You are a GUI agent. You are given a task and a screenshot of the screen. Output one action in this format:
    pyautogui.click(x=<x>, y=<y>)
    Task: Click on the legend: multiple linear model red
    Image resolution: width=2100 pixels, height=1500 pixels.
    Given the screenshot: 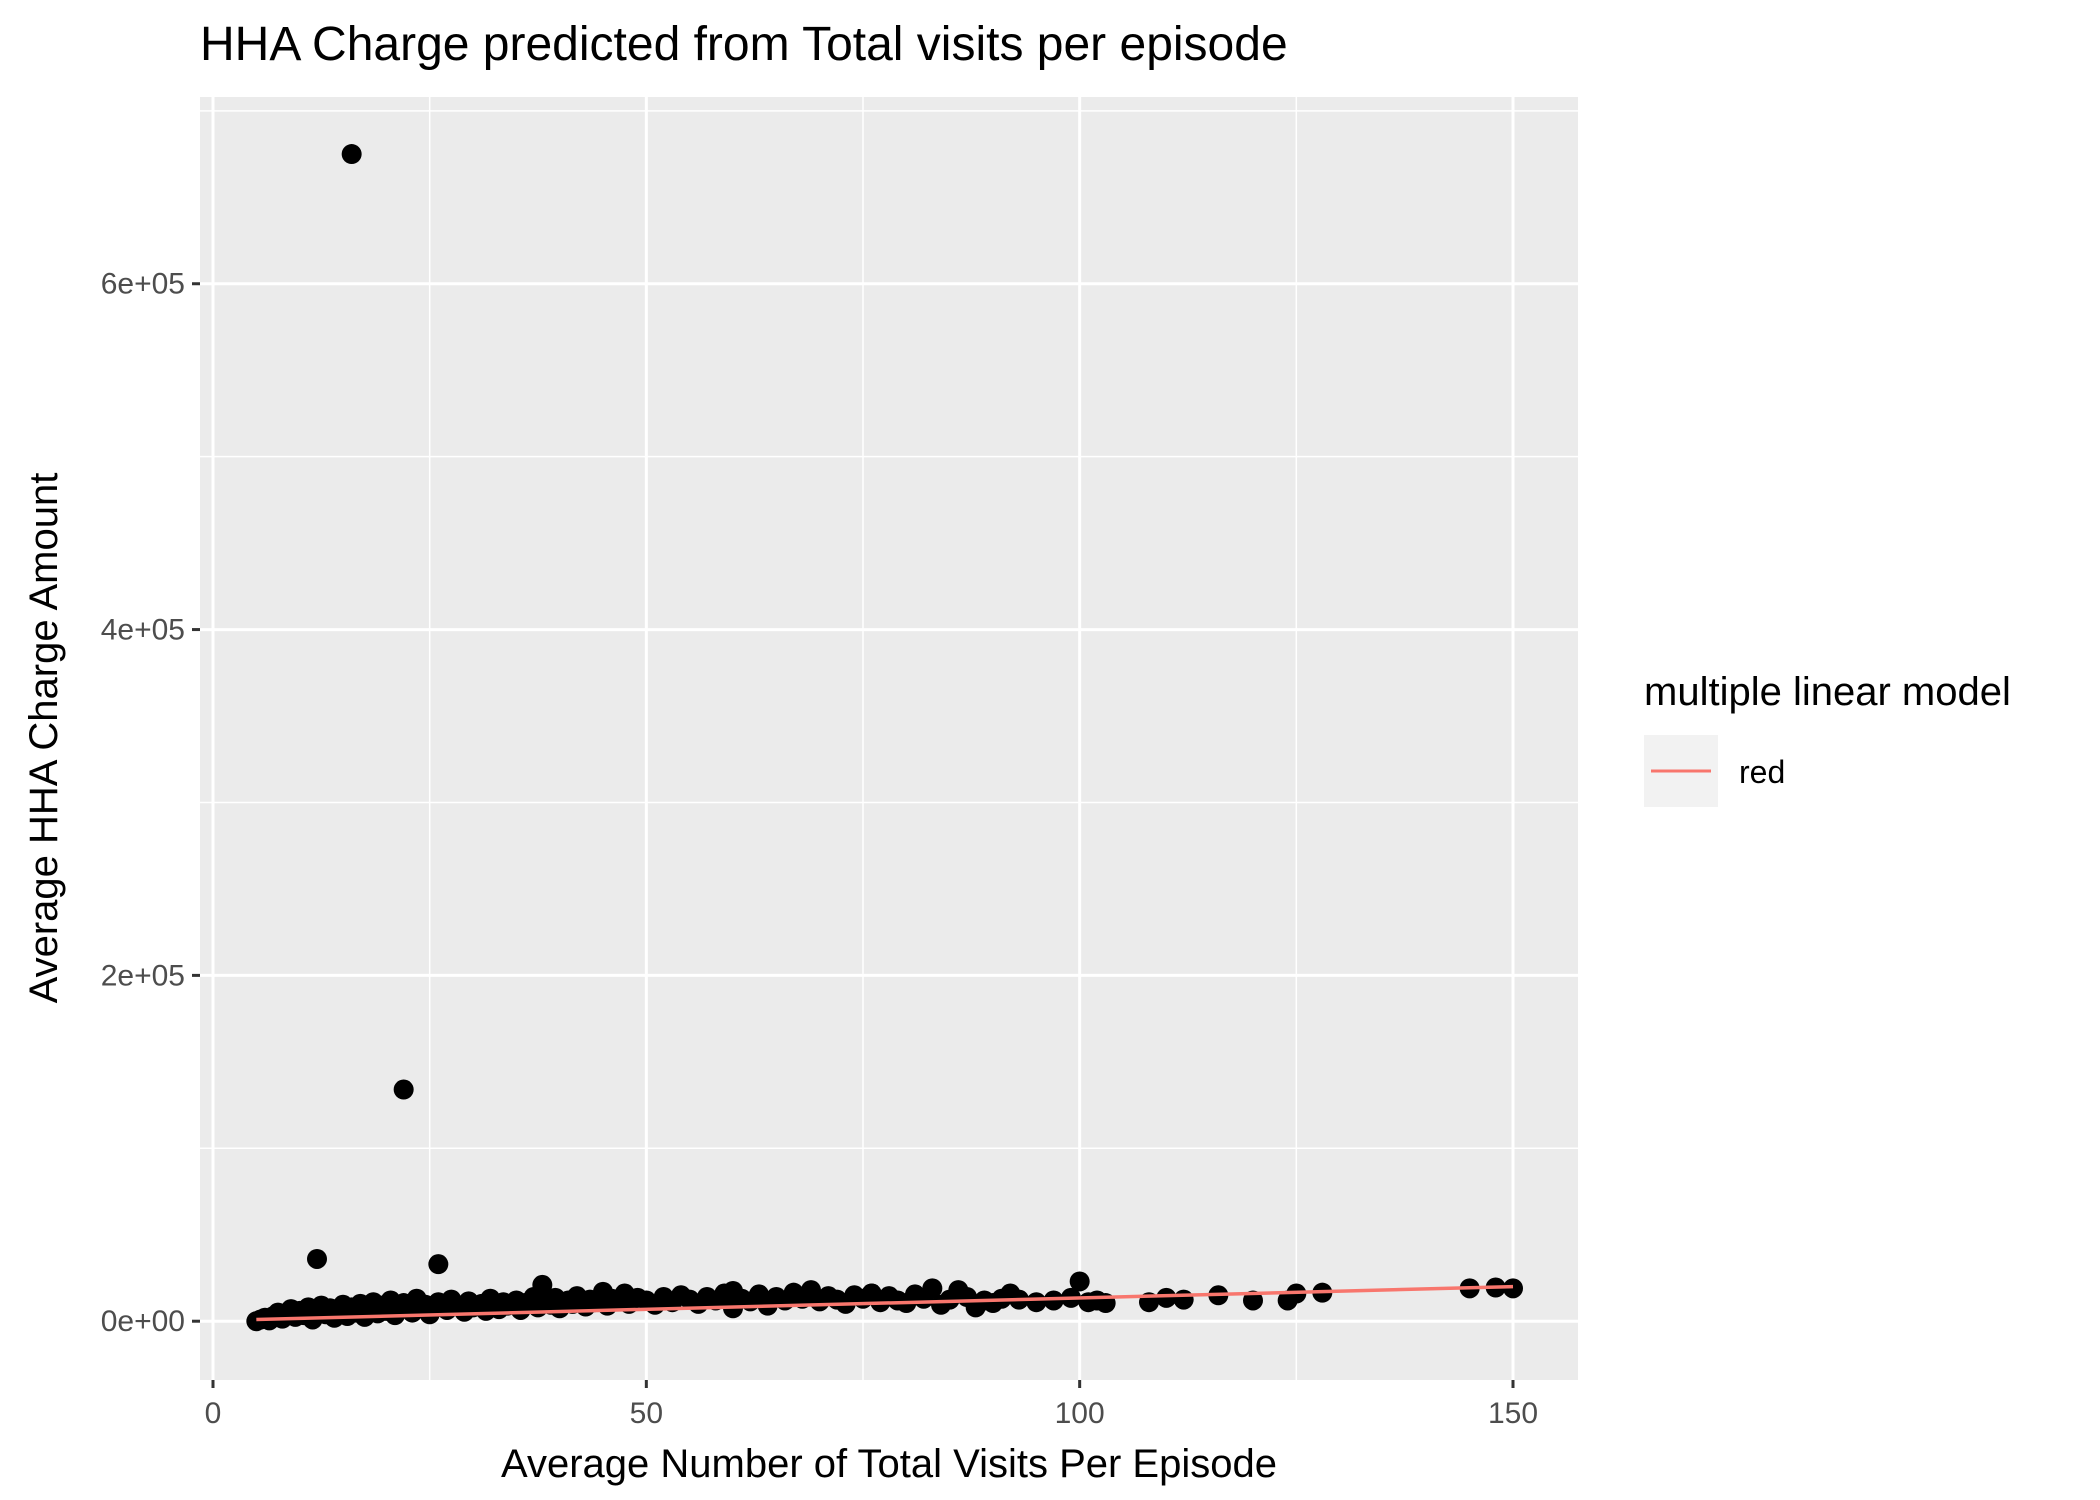 What is the action you would take?
    pyautogui.click(x=1827, y=738)
    